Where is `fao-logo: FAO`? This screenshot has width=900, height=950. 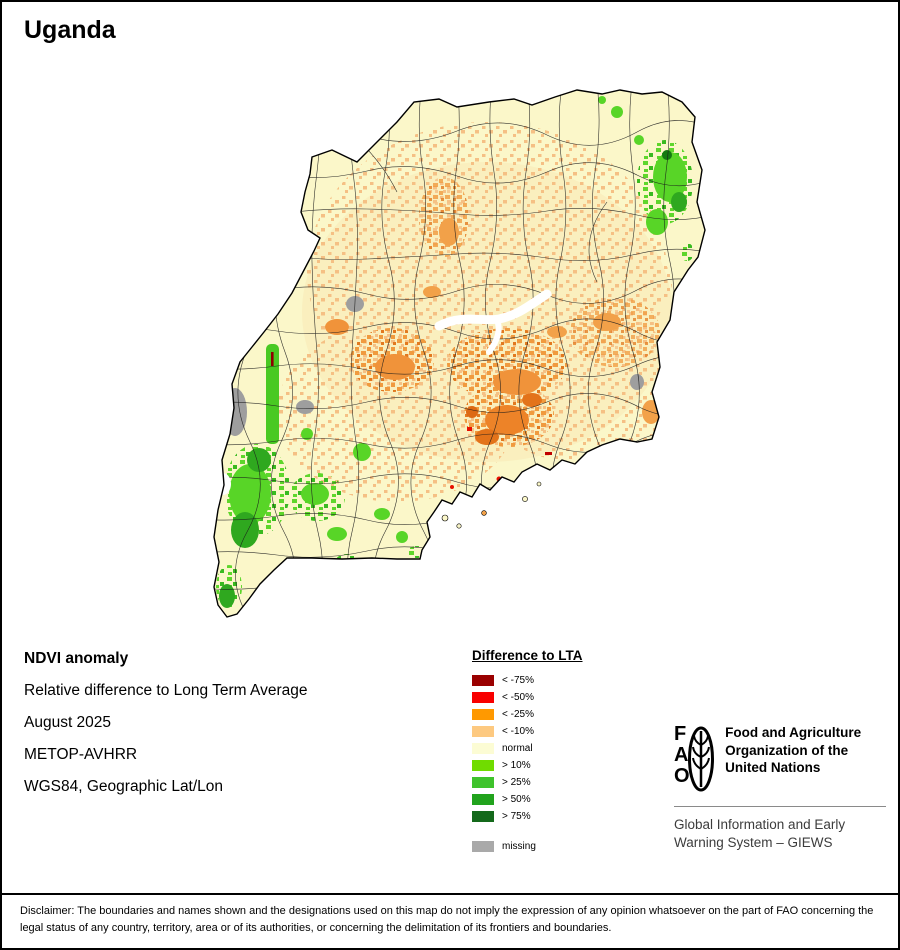 fao-logo: FAO is located at coordinates (694, 759).